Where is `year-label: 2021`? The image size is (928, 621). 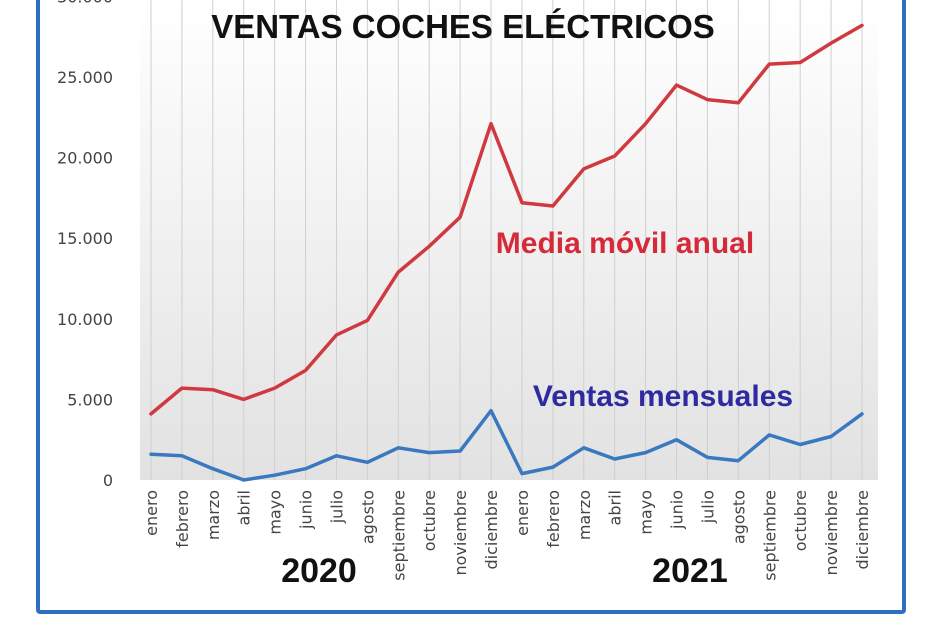 year-label: 2021 is located at coordinates (690, 571).